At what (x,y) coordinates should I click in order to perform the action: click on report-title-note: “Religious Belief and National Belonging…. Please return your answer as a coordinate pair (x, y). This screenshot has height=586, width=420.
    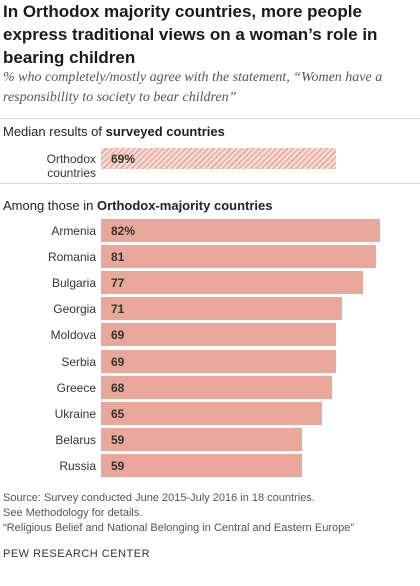
    Looking at the image, I should click on (178, 528).